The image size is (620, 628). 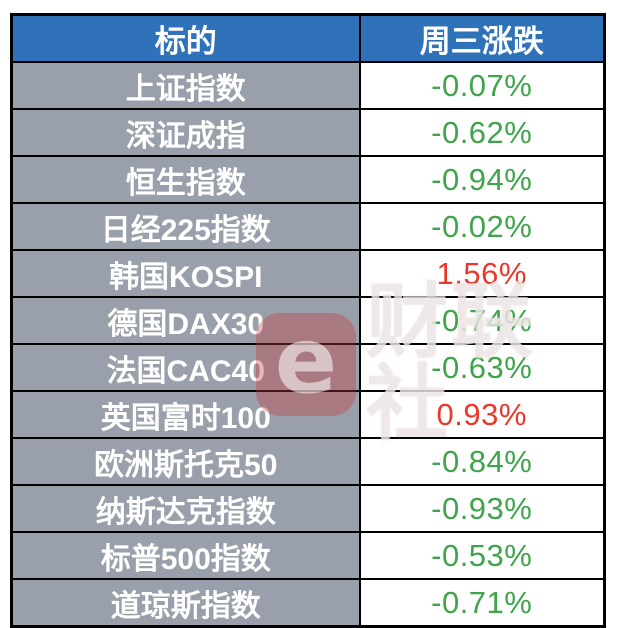 I want to click on table-row: 上证指数 -0.07%, so click(x=308, y=85).